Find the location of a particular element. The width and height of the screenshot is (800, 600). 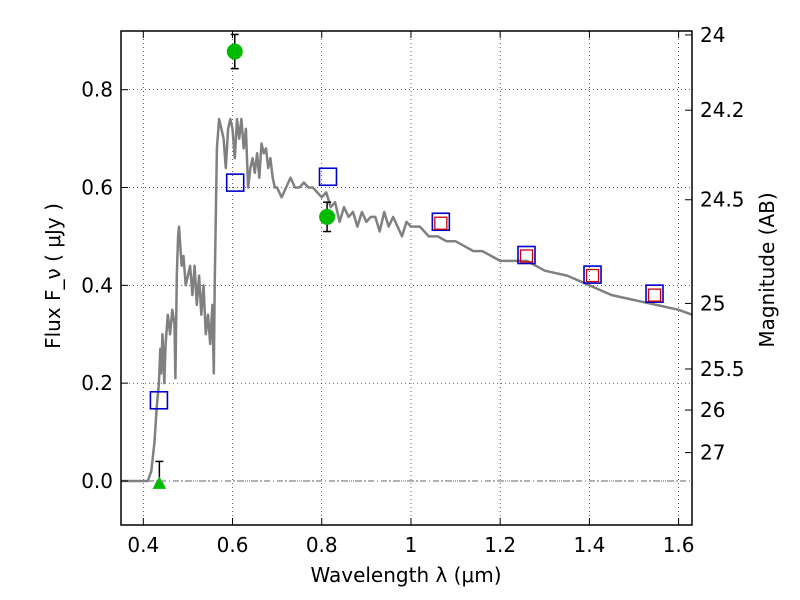

right-tick-label: 27 is located at coordinates (712, 453).